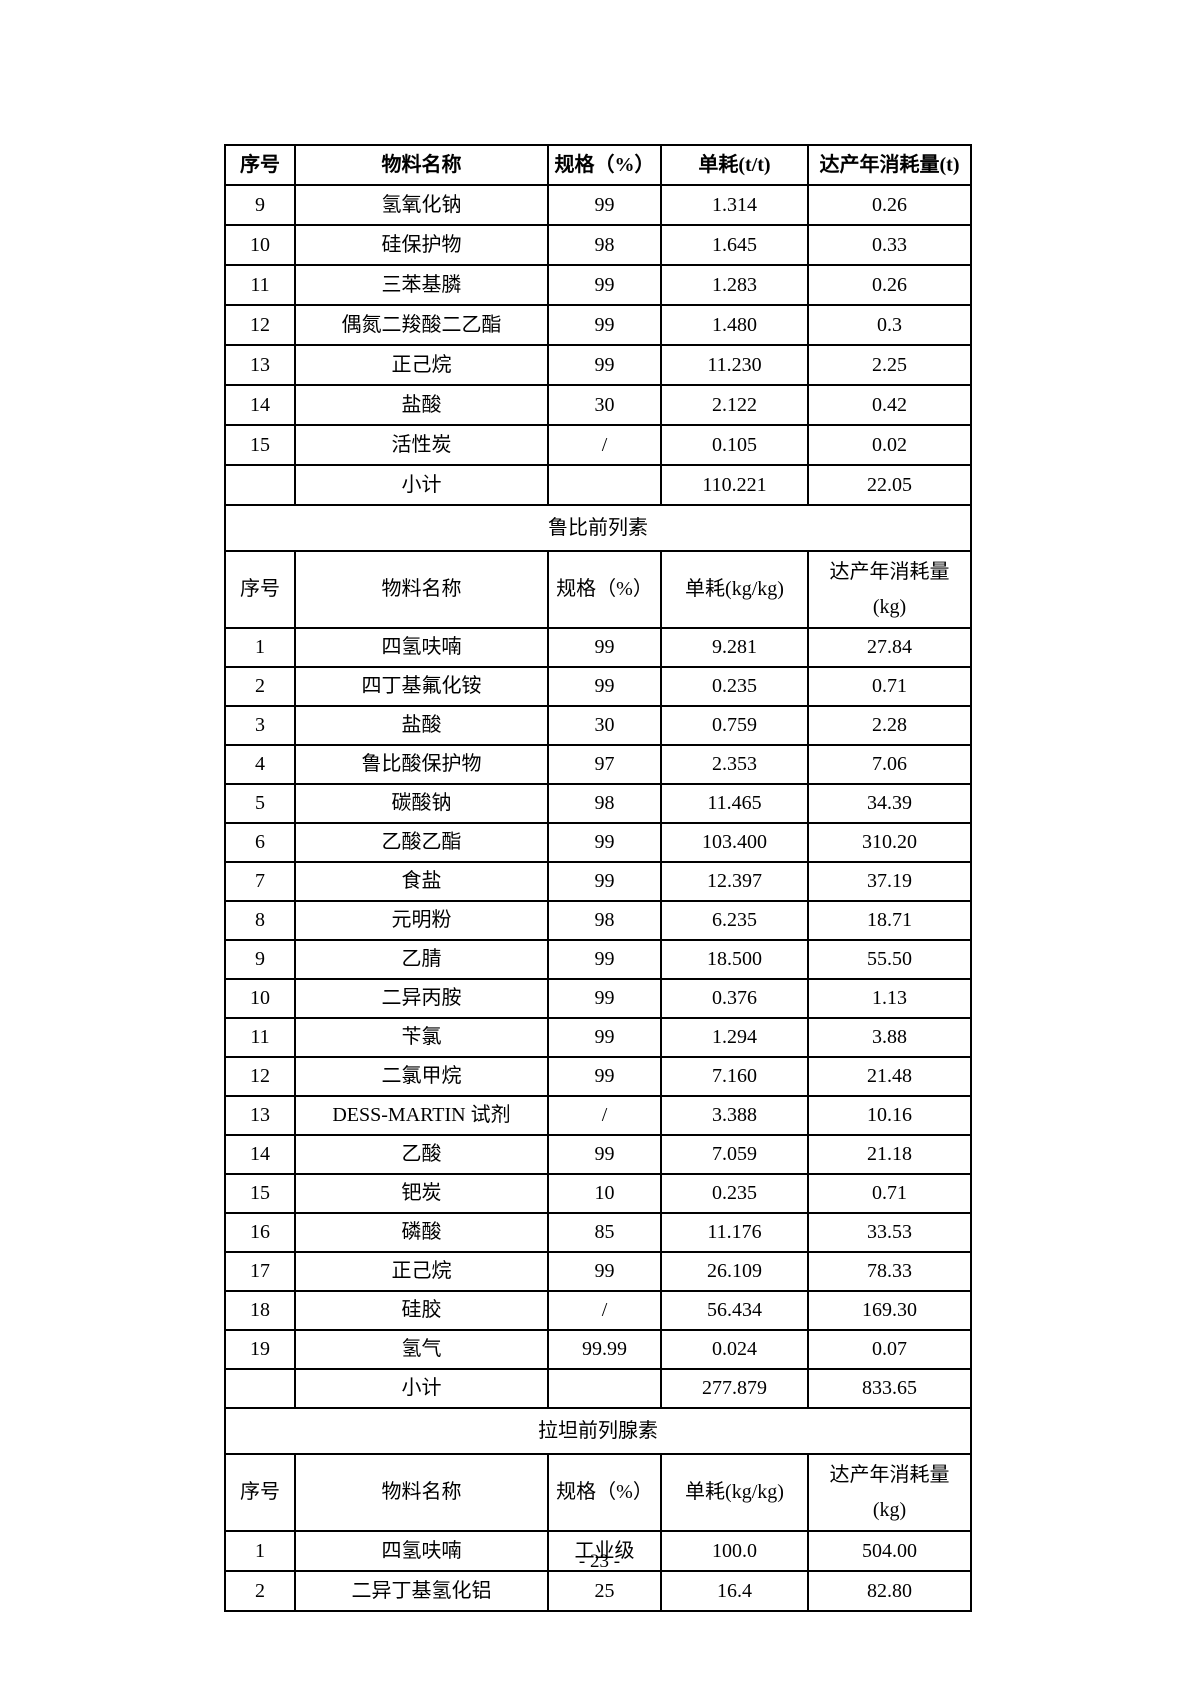 Image resolution: width=1199 pixels, height=1696 pixels. What do you see at coordinates (734, 285) in the screenshot?
I see `table-cell-col4: 1.283` at bounding box center [734, 285].